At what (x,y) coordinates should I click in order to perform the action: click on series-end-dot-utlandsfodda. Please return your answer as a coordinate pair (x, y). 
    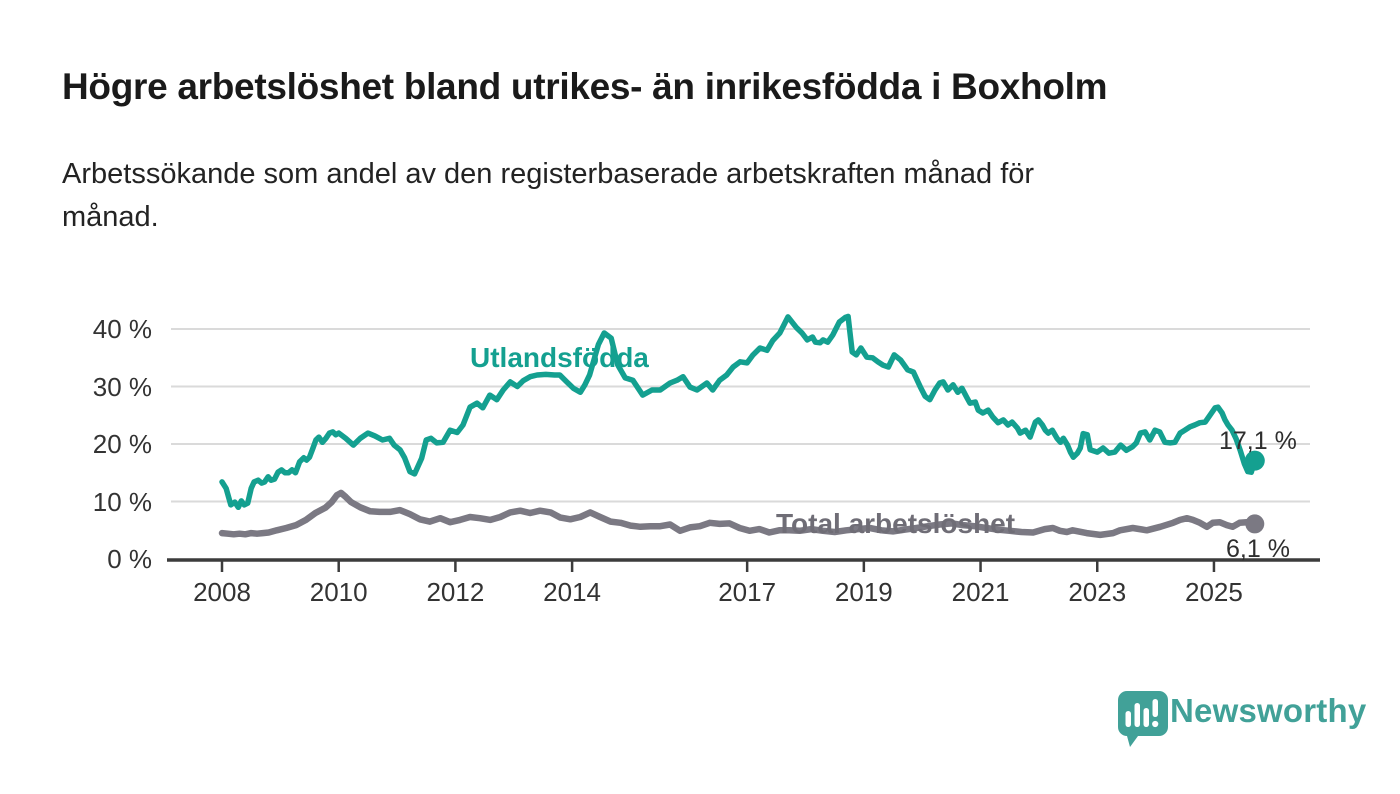
    Looking at the image, I should click on (1254, 460).